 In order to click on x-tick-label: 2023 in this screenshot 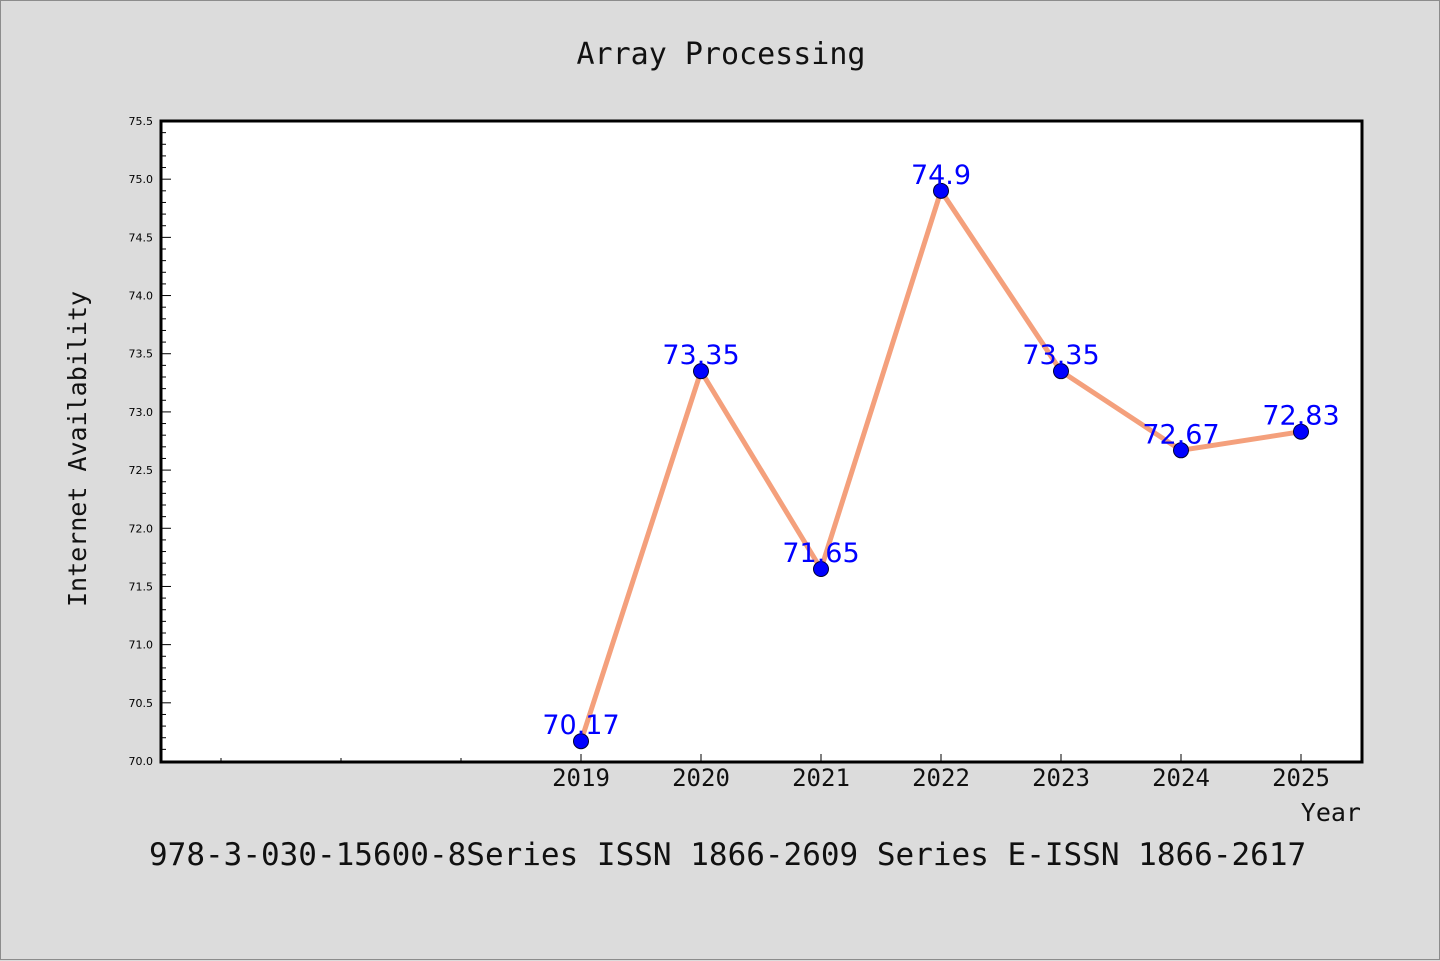, I will do `click(1061, 778)`.